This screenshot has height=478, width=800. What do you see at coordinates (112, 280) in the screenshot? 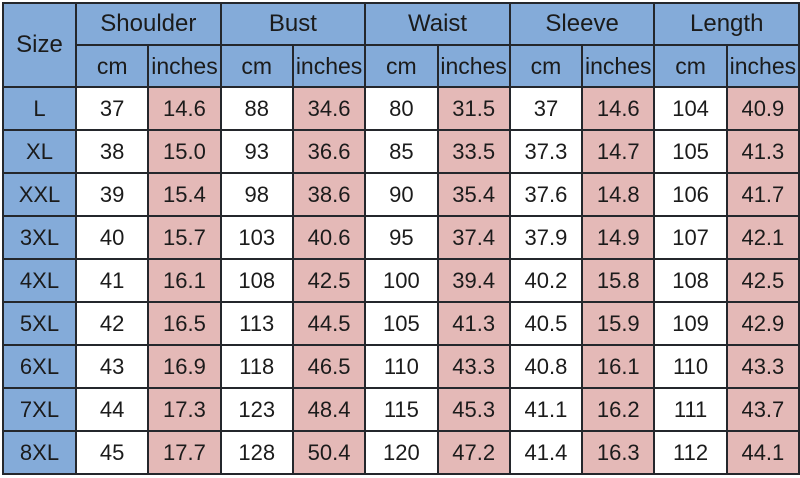
I see `cm-value-cell: 41` at bounding box center [112, 280].